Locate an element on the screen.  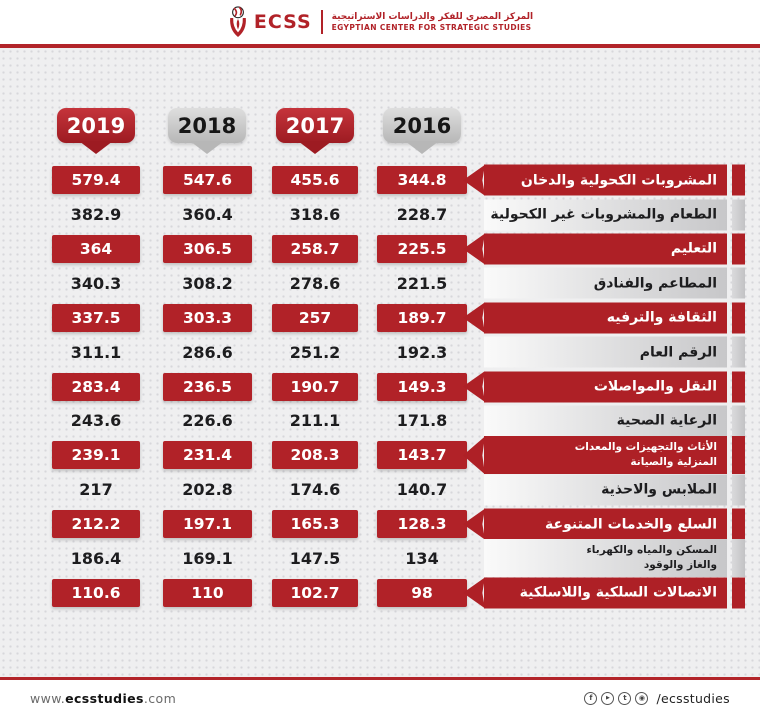
value-2018: 231.4 is located at coordinates (207, 455).